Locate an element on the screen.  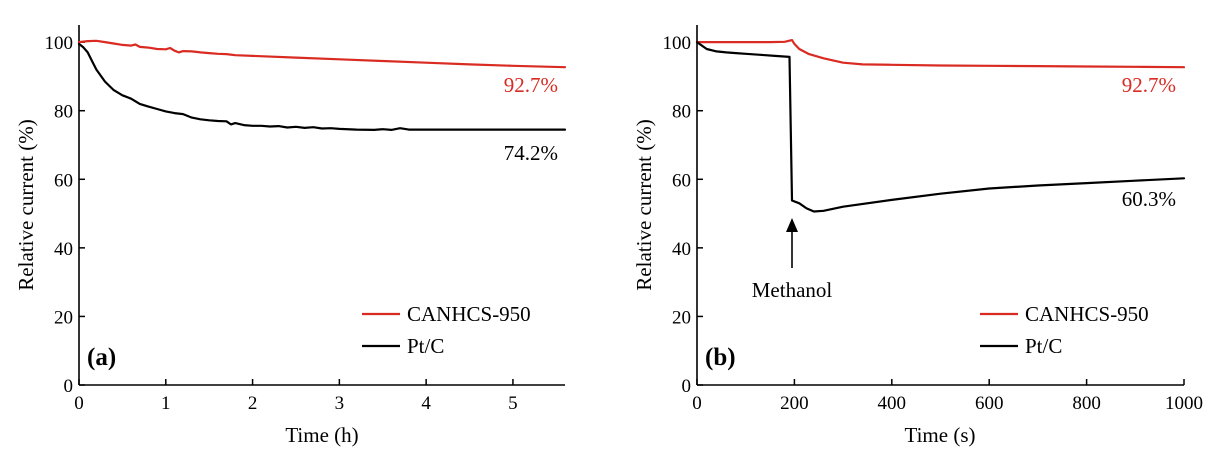
methanol-annotation: Methanol is located at coordinates (792, 260).